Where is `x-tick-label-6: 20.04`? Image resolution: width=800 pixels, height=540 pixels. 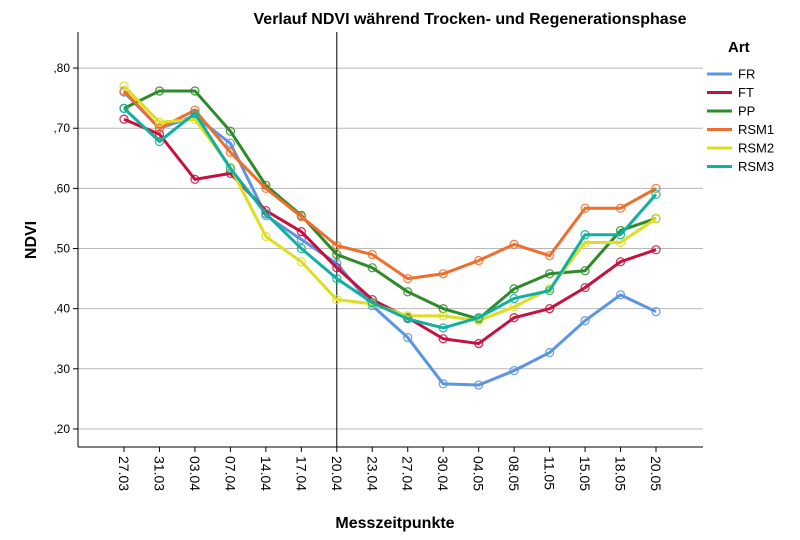
x-tick-label-6: 20.04 is located at coordinates (337, 473).